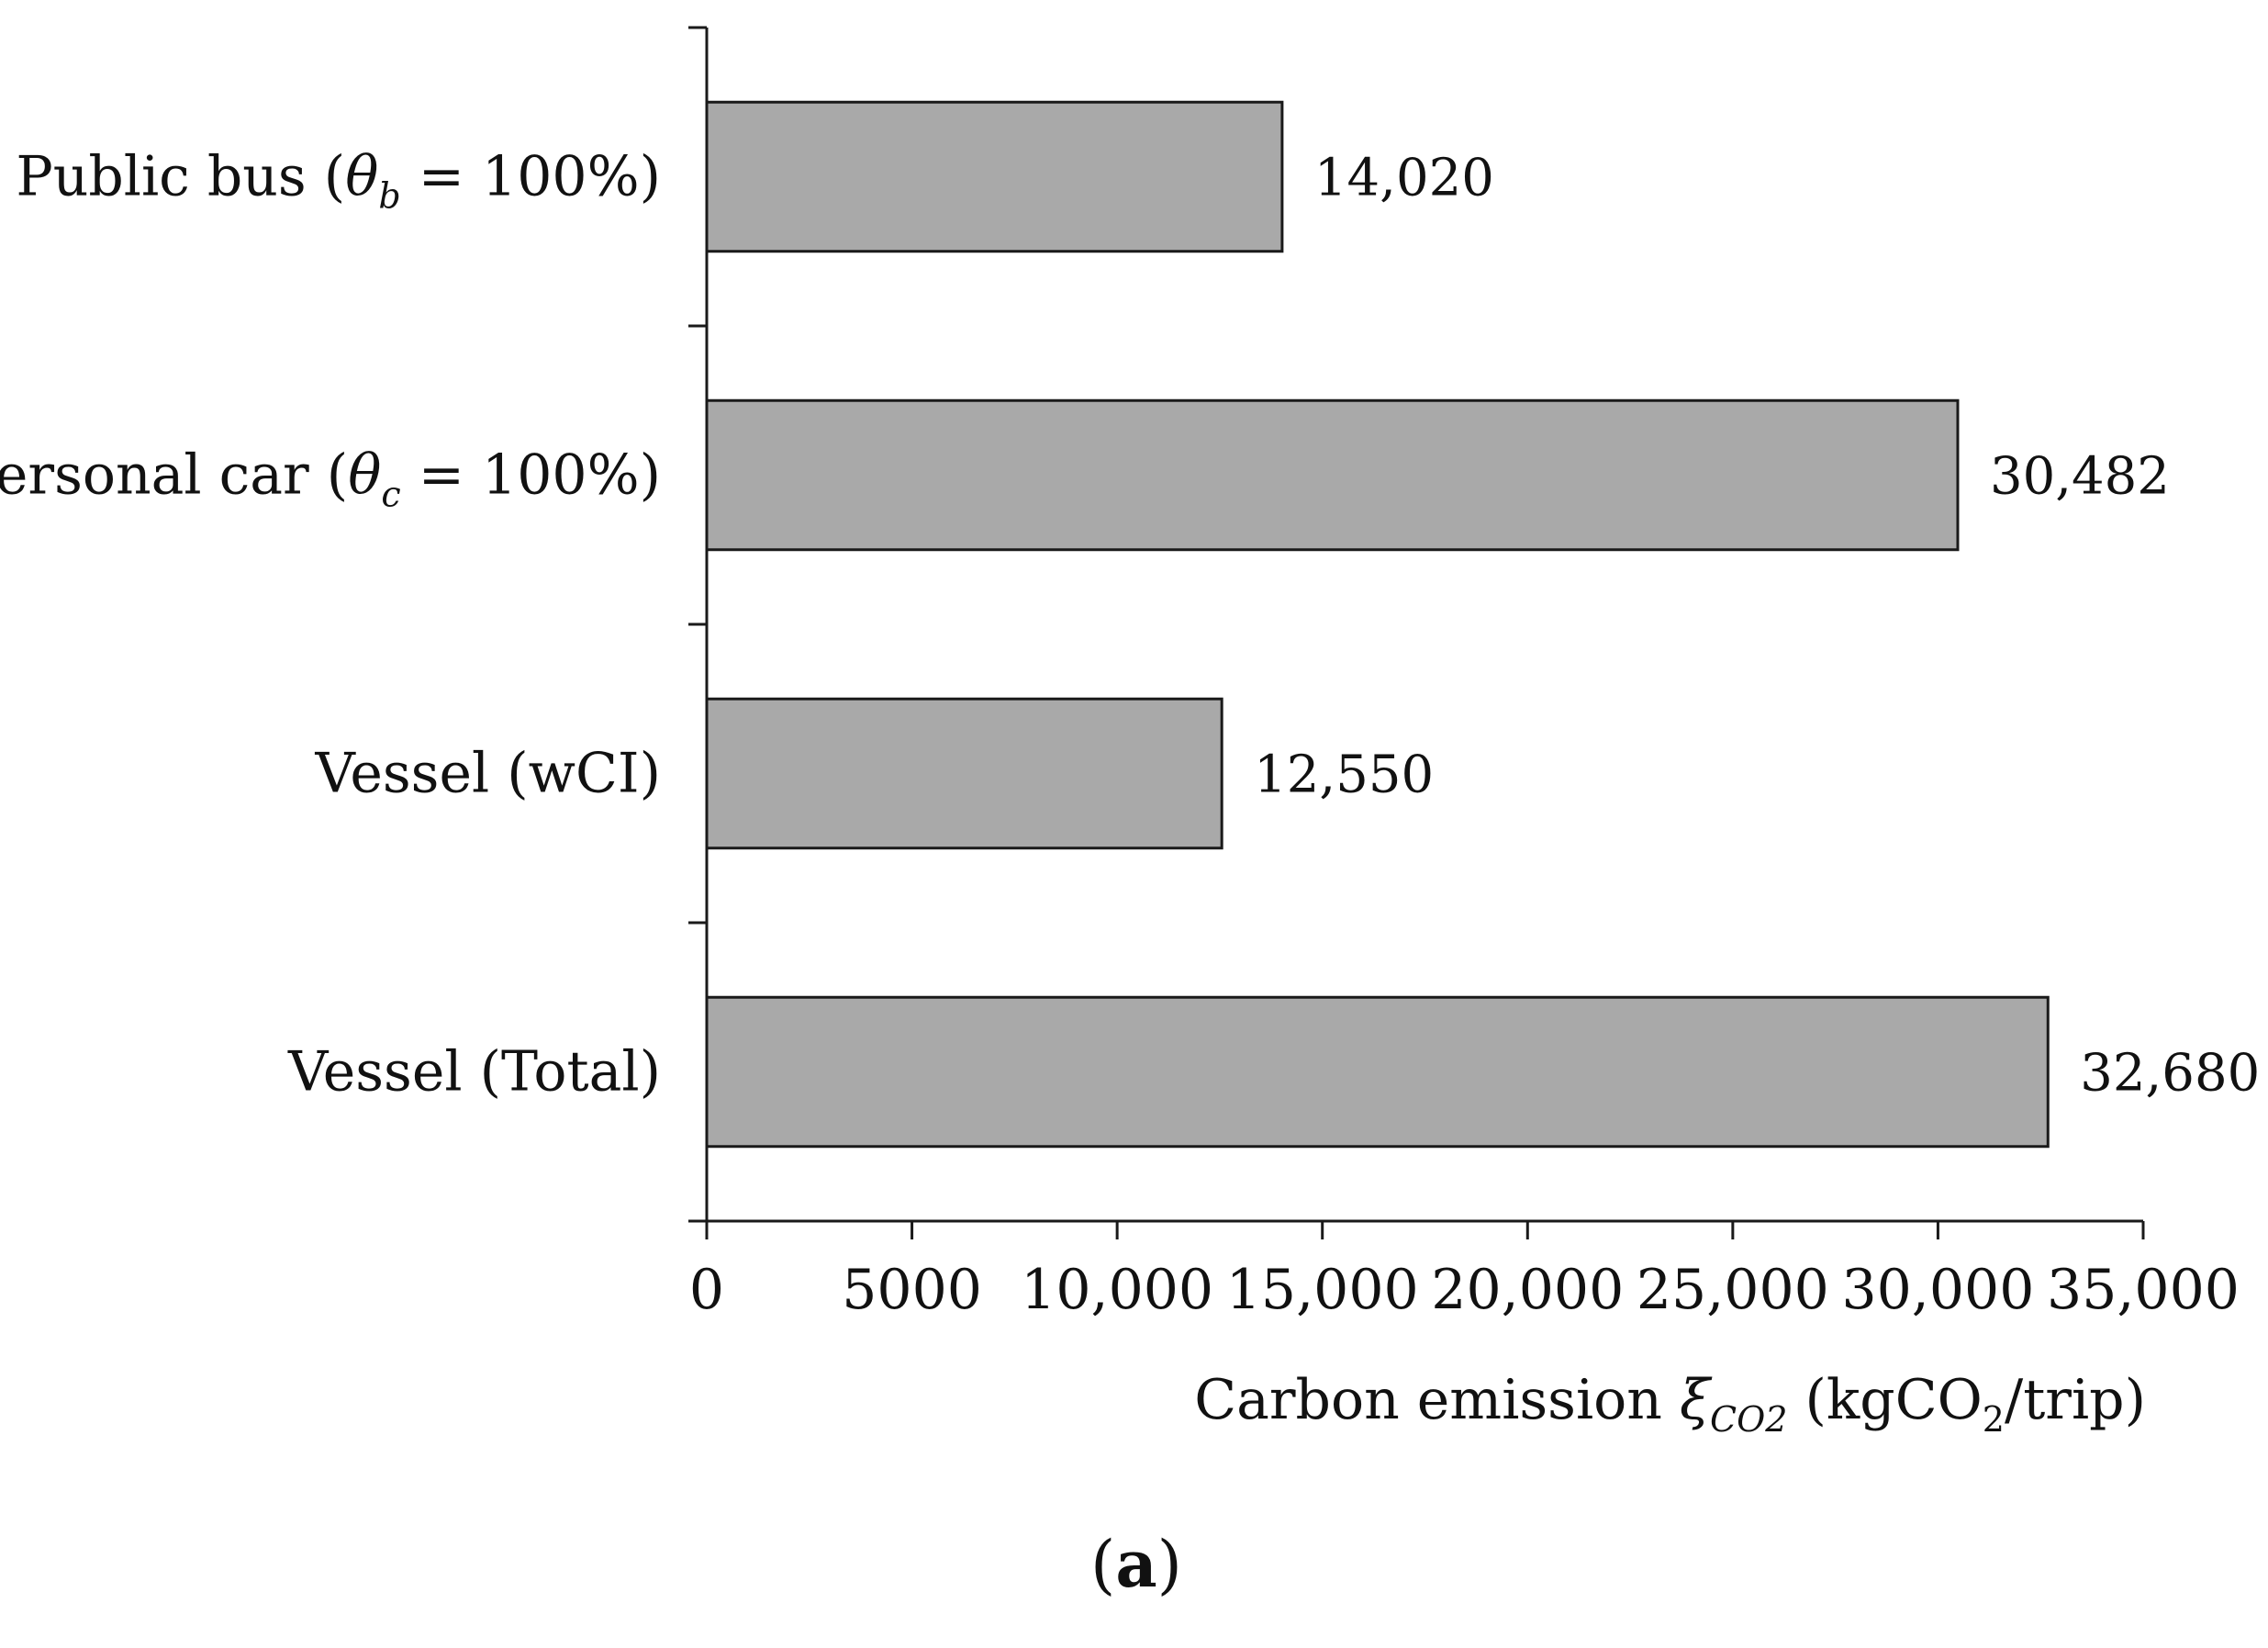 This screenshot has width=2268, height=1648. What do you see at coordinates (1670, 1404) in the screenshot?
I see `x-axis-label: Carbon emission ξCO2 (kgCO2/trip)` at bounding box center [1670, 1404].